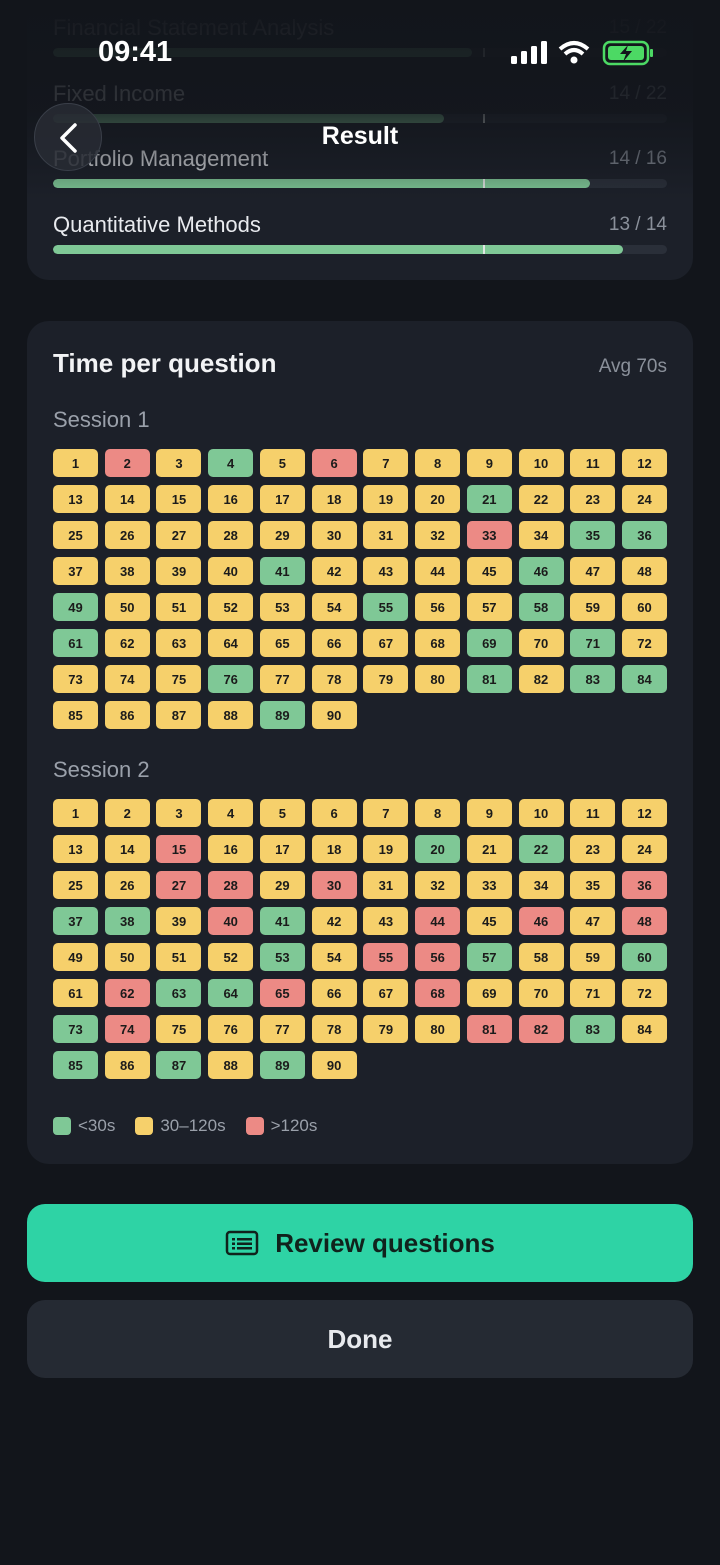  Describe the element at coordinates (231, 1065) in the screenshot. I see `question-cell: 88` at that location.